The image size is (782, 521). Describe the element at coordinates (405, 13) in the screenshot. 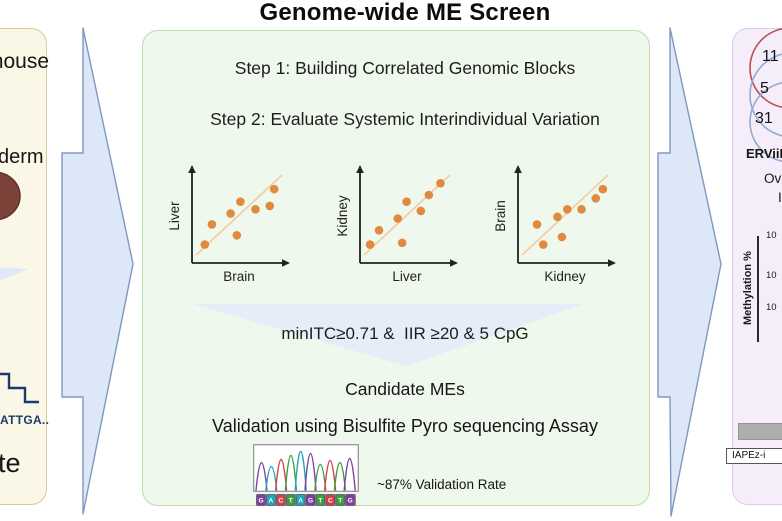

I see `diagram-title: Genome-wide ME Screen` at that location.